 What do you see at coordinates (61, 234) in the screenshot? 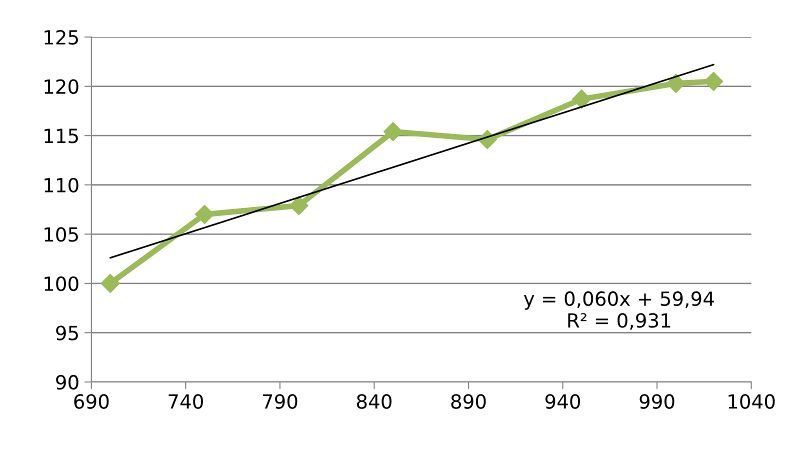
I see `y-tick-label: 105` at bounding box center [61, 234].